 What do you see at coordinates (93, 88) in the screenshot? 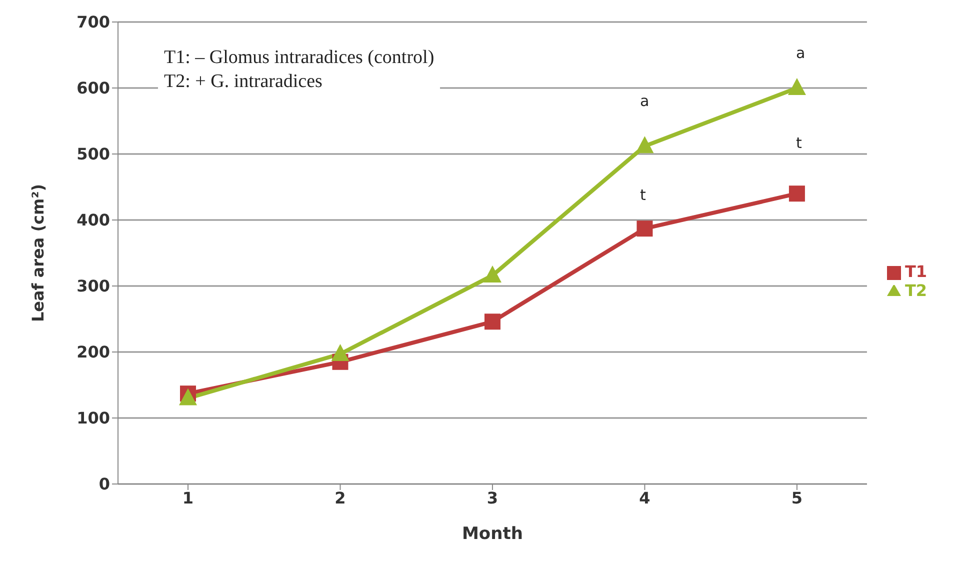
I see `y-tick-label: 600` at bounding box center [93, 88].